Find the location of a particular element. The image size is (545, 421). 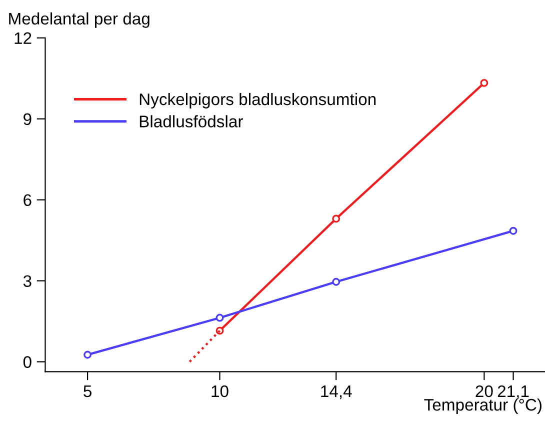

x-tick-label: 5 is located at coordinates (88, 392).